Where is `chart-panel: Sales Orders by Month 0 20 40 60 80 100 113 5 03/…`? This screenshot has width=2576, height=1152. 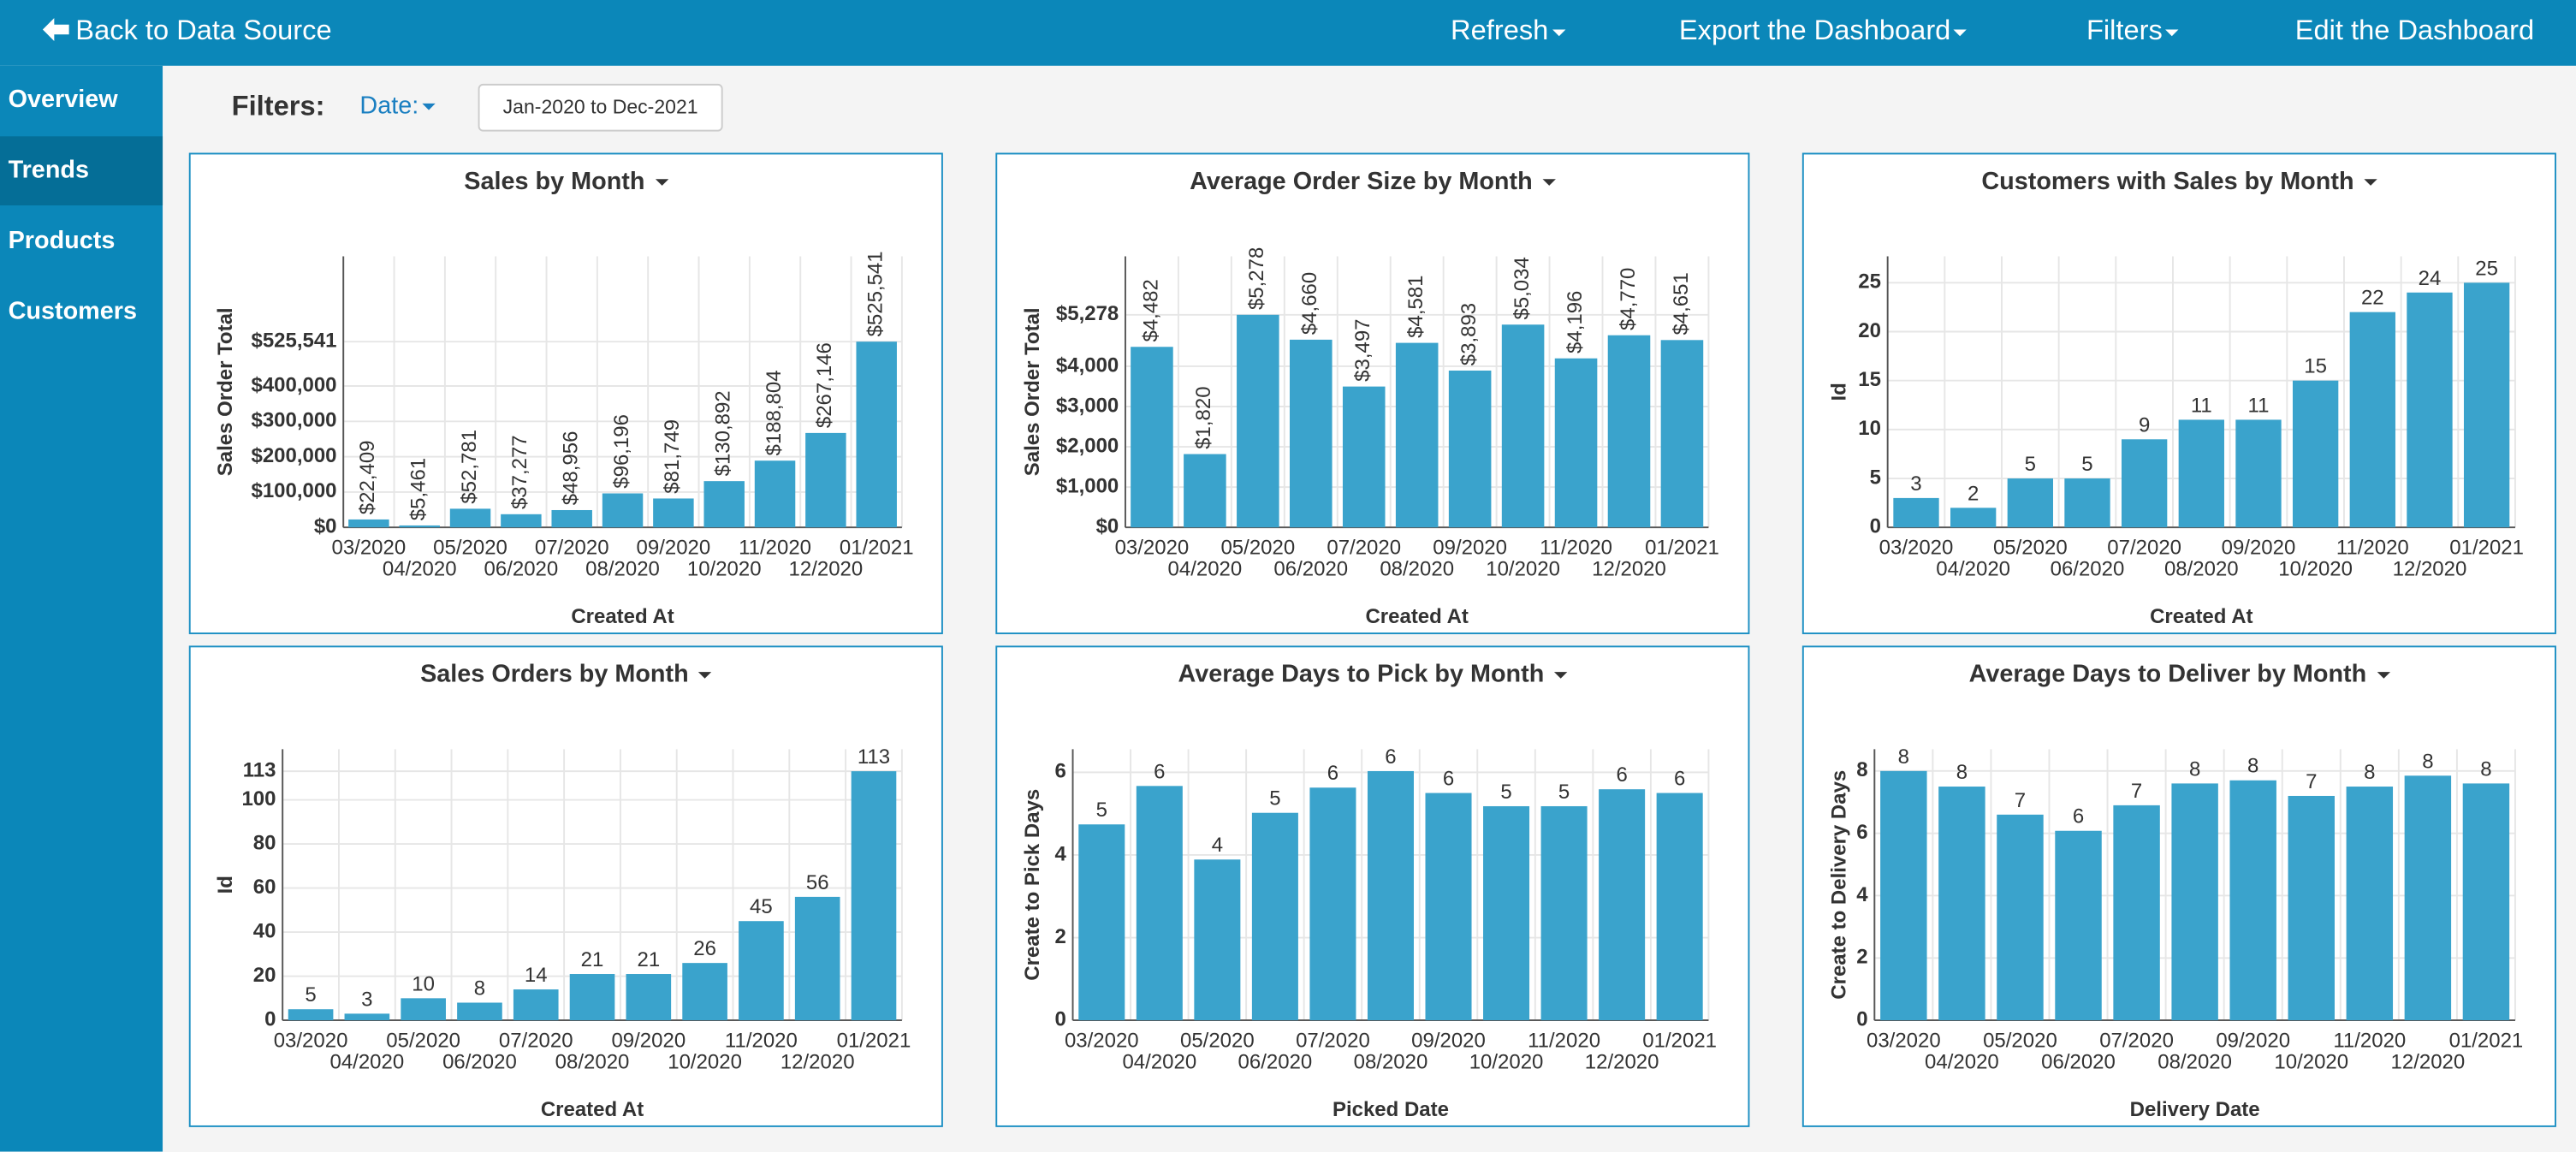
chart-panel: Sales Orders by Month 0 20 40 60 80 100 113 5 03/… is located at coordinates (565, 886).